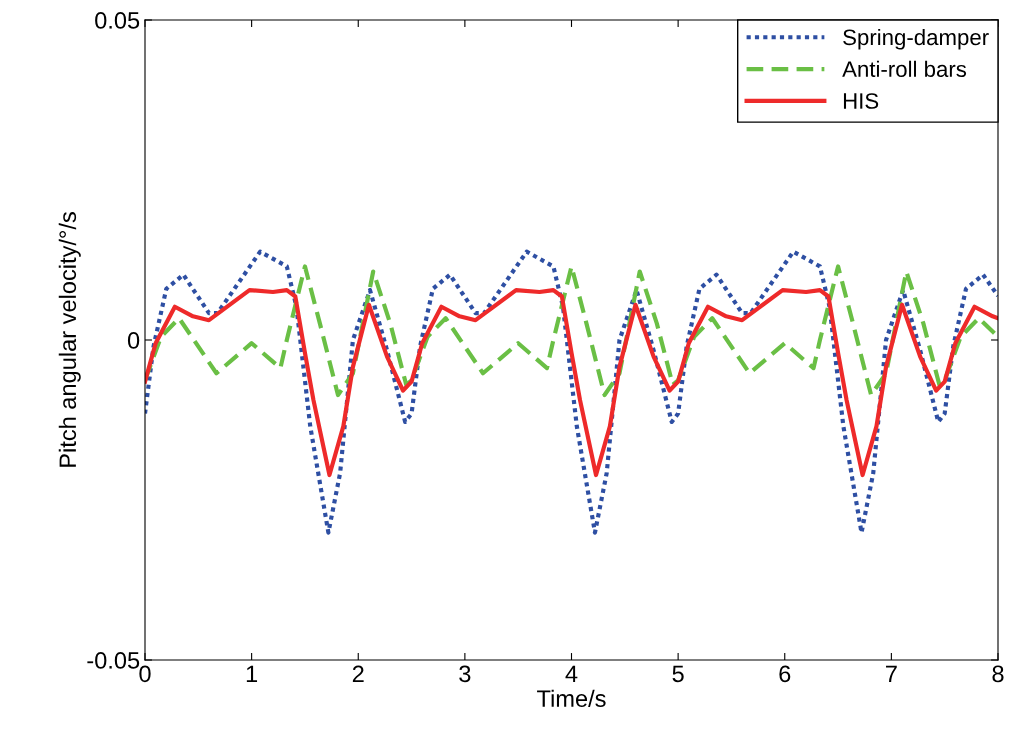  I want to click on legend-label: Spring-damper, so click(916, 39).